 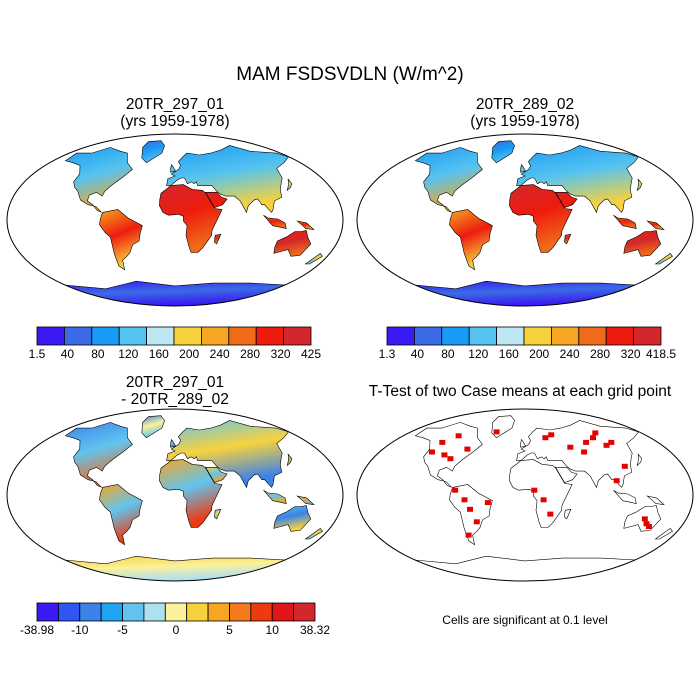 I want to click on panel-title-case2: 20TR_289_02 (yrs 1959-1978), so click(x=525, y=113).